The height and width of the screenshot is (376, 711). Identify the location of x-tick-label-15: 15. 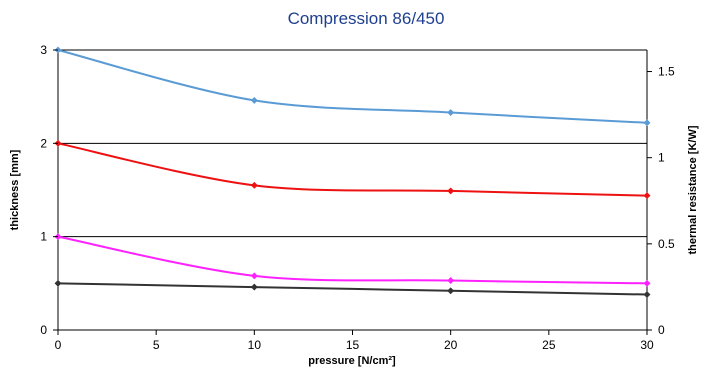
(353, 345).